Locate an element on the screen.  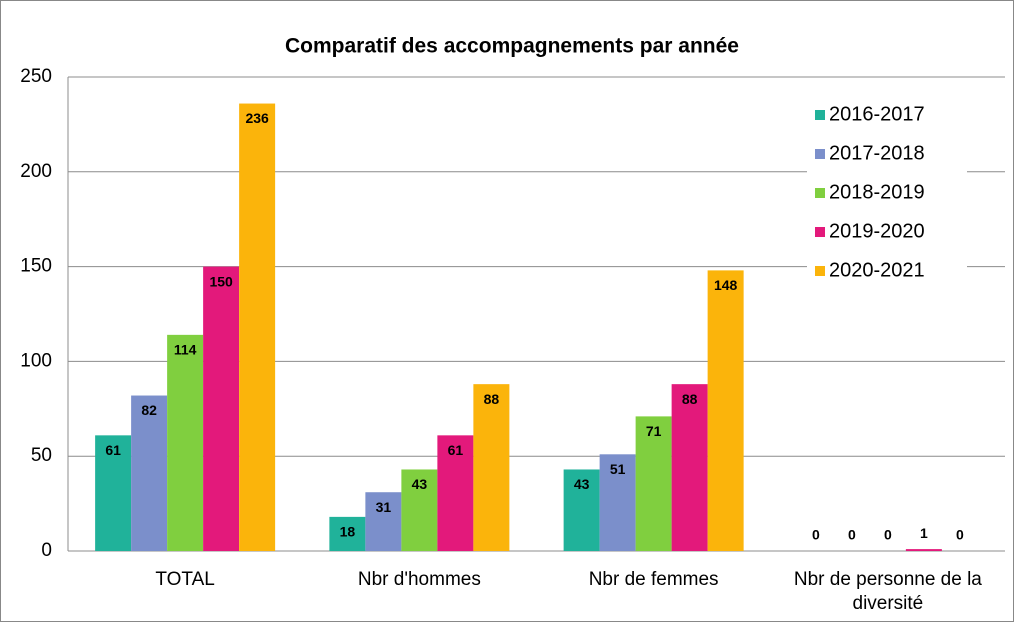
chart-title: Comparatif des accompagnements par année is located at coordinates (512, 46).